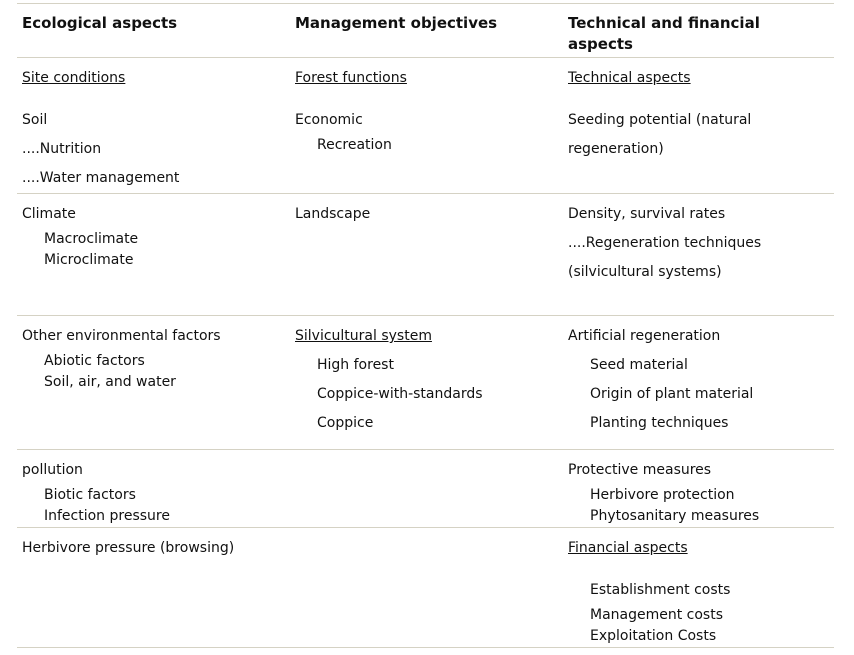 The height and width of the screenshot is (655, 854). Describe the element at coordinates (662, 495) in the screenshot. I see `text-line: Herbivore protection` at that location.